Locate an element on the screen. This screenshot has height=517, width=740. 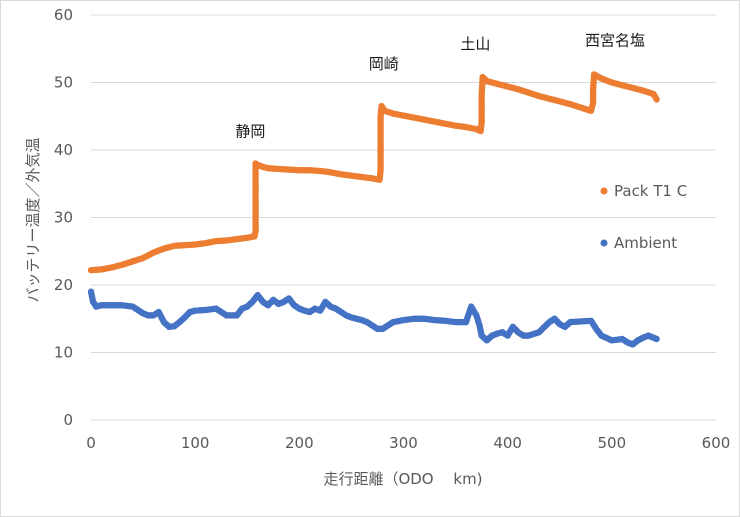
y-tick-labels: 0 10 20 30 40 50 60 is located at coordinates (63, 217).